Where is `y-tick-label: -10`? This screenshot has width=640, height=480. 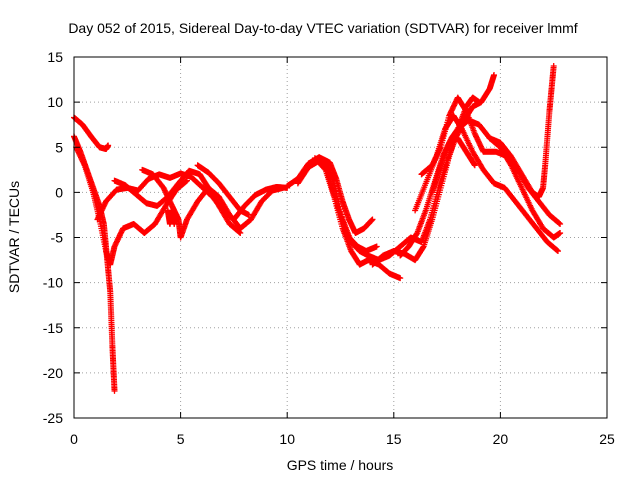 y-tick-label: -10 is located at coordinates (53, 283).